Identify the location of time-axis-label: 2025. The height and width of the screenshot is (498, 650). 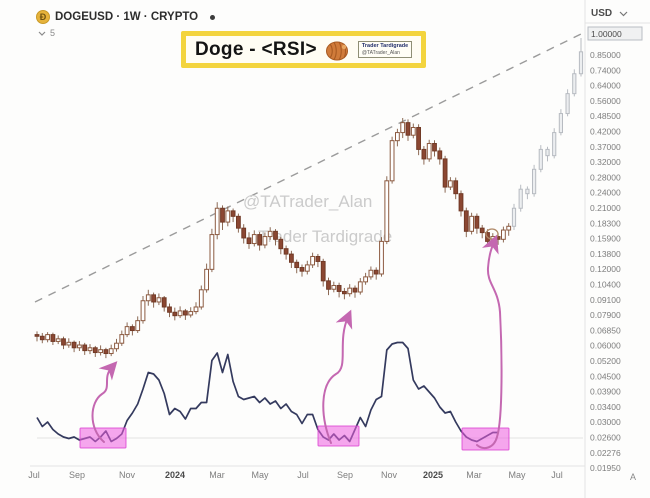
(433, 475).